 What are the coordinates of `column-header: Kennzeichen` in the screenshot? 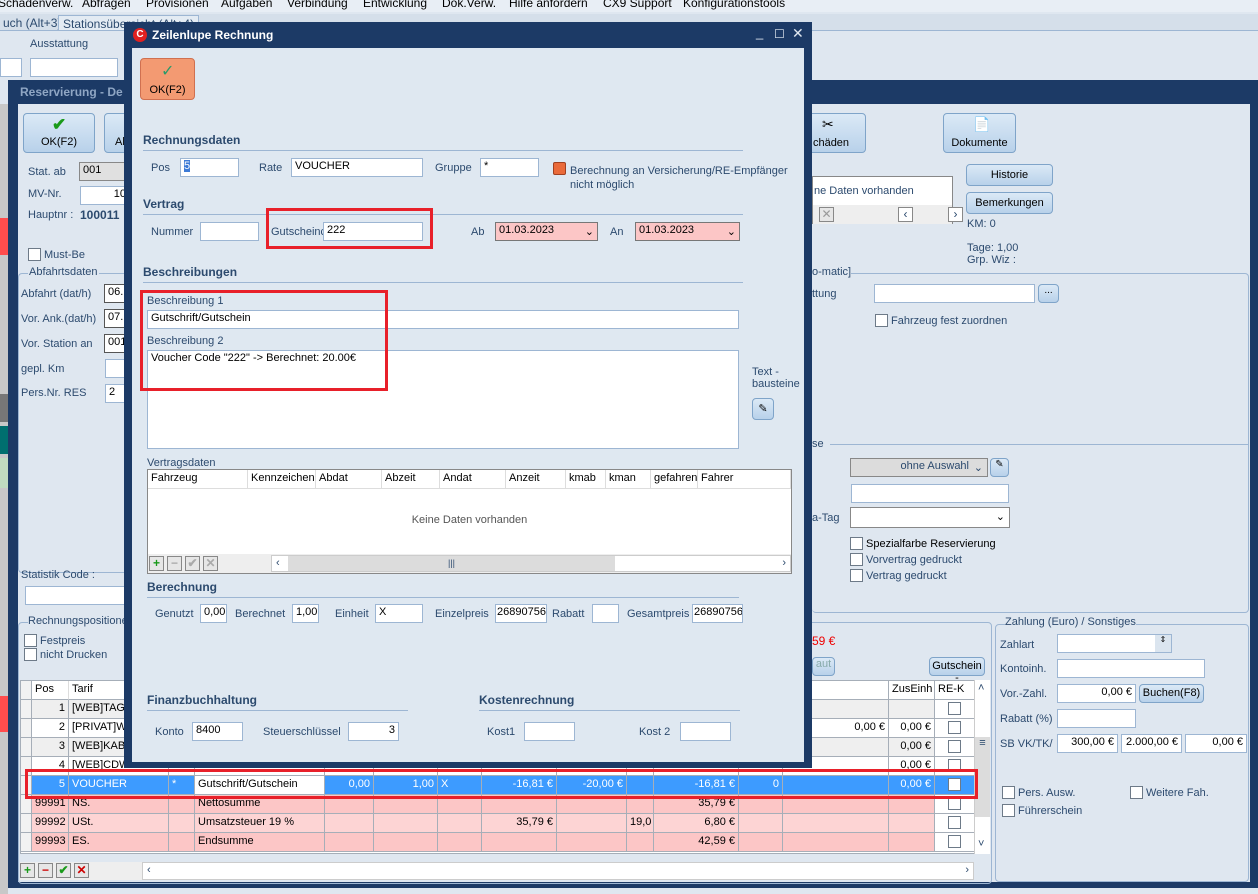 It's located at (282, 479).